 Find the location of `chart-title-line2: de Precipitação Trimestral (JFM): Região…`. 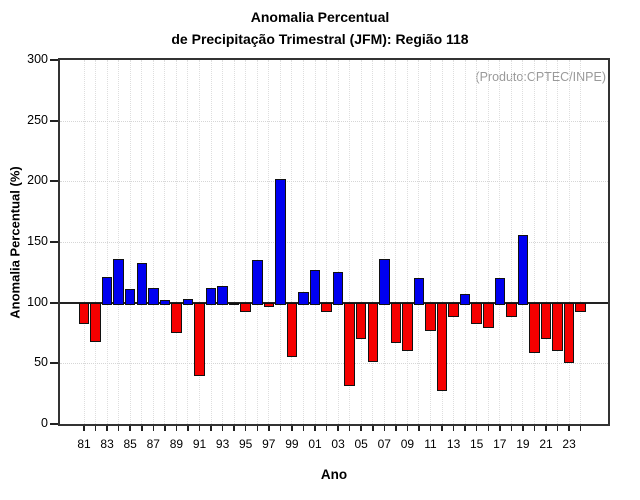

chart-title-line2: de Precipitação Trimestral (JFM): Região… is located at coordinates (320, 39).